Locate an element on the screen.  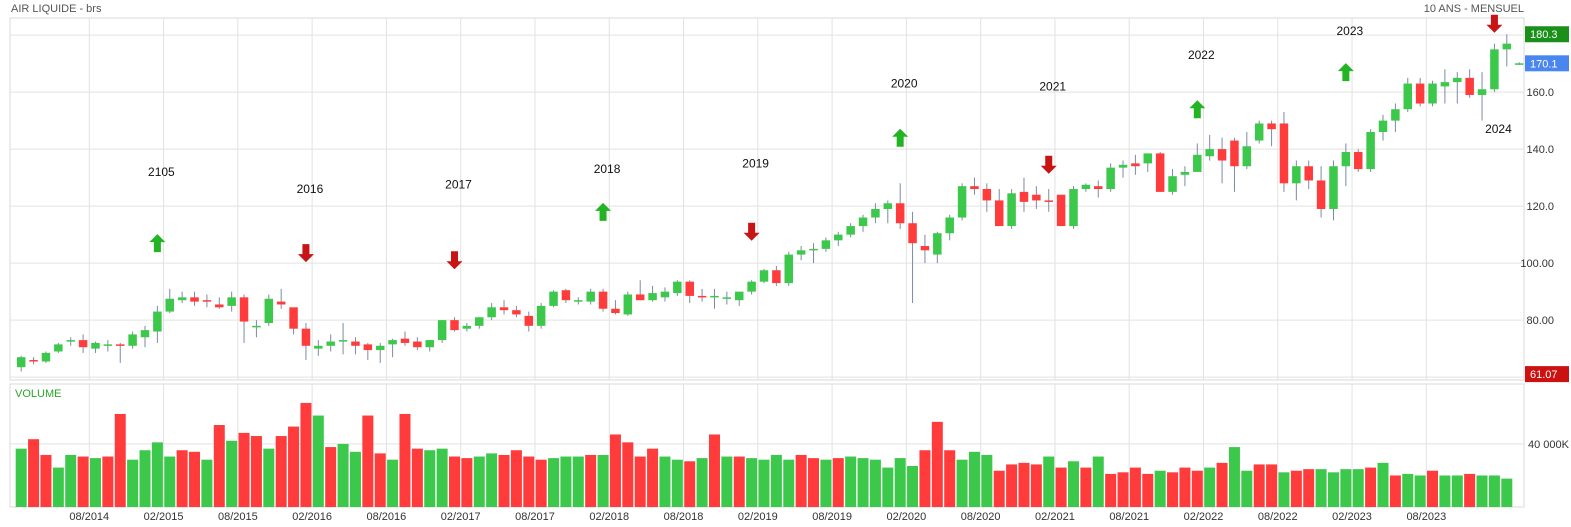
price-marker-low is located at coordinates (1547, 374).